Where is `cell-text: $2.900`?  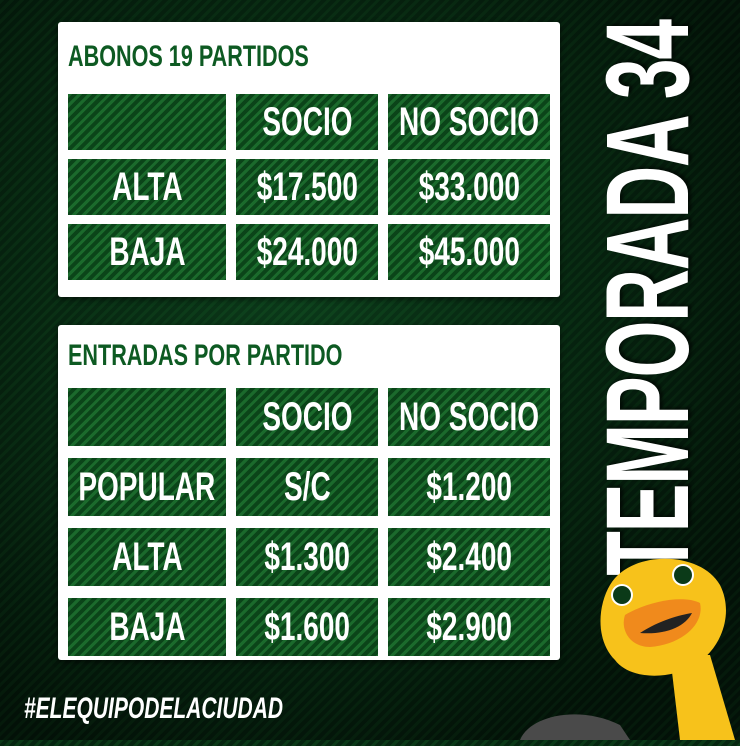
cell-text: $2.900 is located at coordinates (469, 626).